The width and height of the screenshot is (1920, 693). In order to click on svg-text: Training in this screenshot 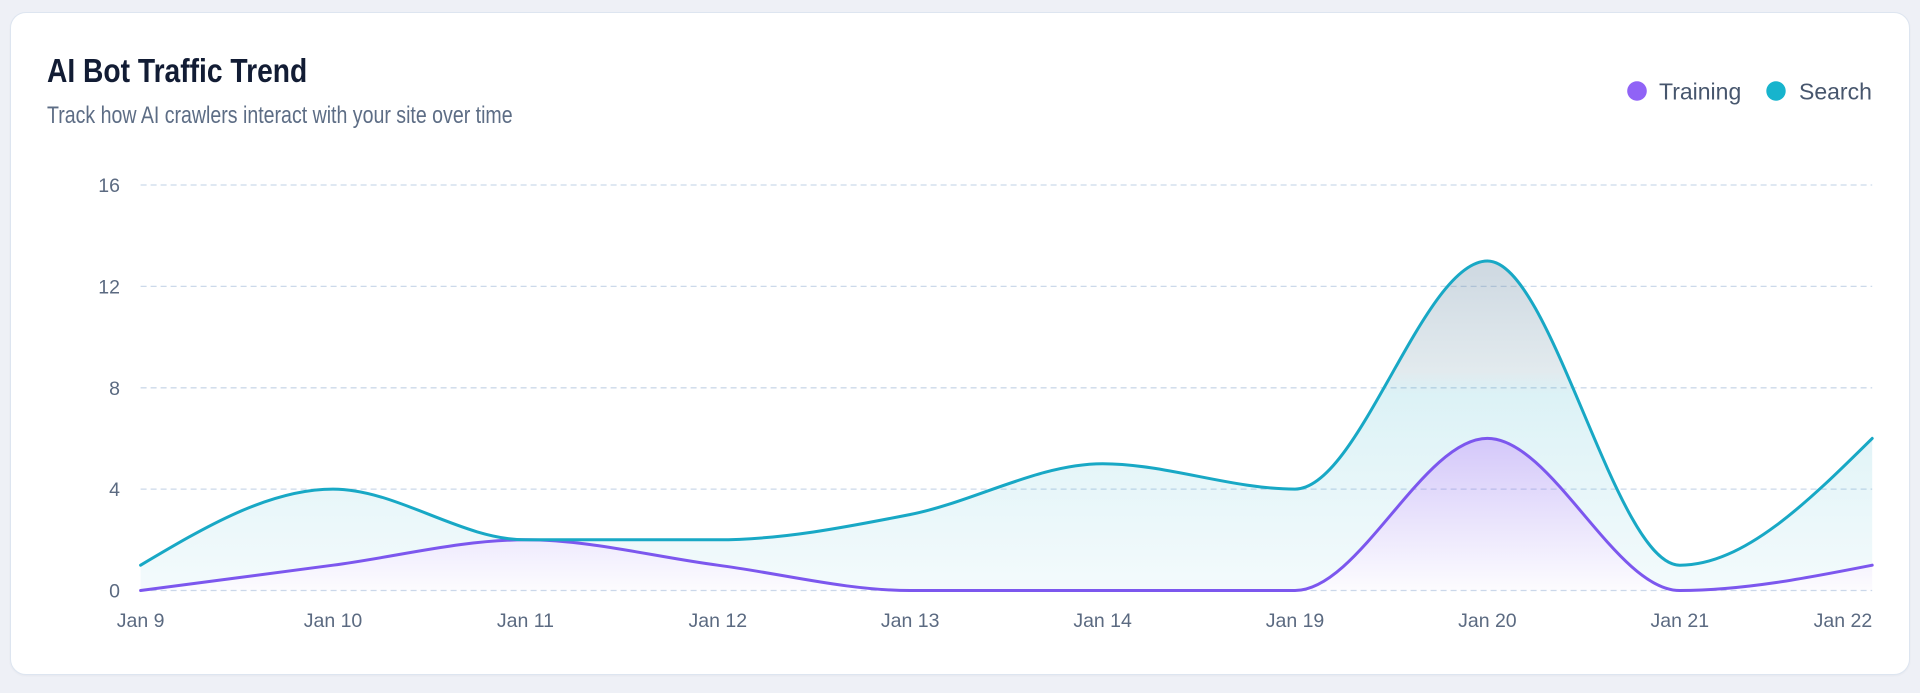, I will do `click(1700, 92)`.